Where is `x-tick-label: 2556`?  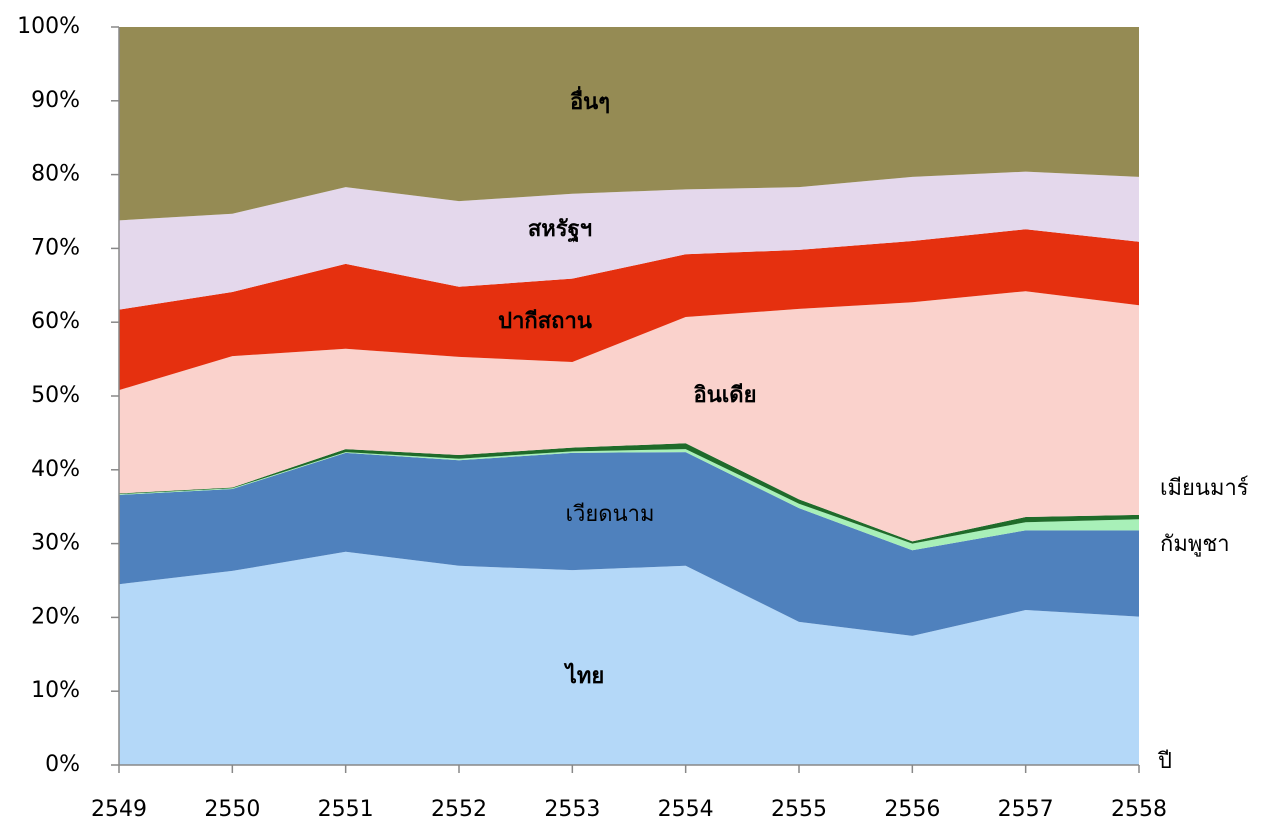 x-tick-label: 2556 is located at coordinates (912, 809).